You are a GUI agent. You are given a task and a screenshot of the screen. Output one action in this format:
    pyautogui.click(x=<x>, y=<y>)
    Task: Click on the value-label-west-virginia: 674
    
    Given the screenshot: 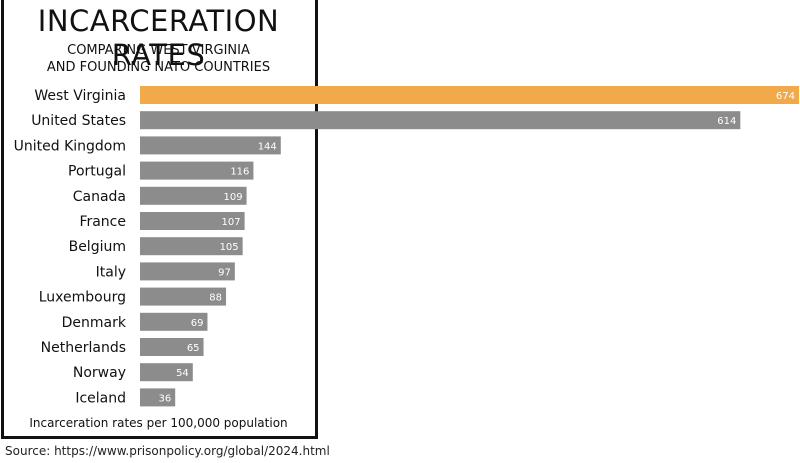 What is the action you would take?
    pyautogui.click(x=785, y=96)
    